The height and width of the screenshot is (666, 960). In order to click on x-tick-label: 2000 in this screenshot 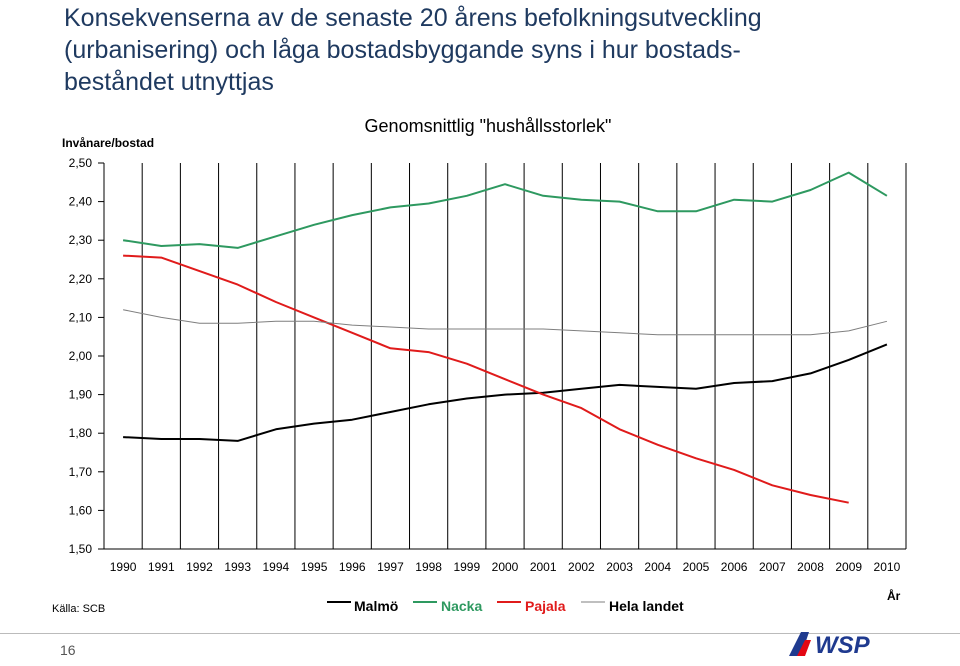, I will do `click(505, 567)`.